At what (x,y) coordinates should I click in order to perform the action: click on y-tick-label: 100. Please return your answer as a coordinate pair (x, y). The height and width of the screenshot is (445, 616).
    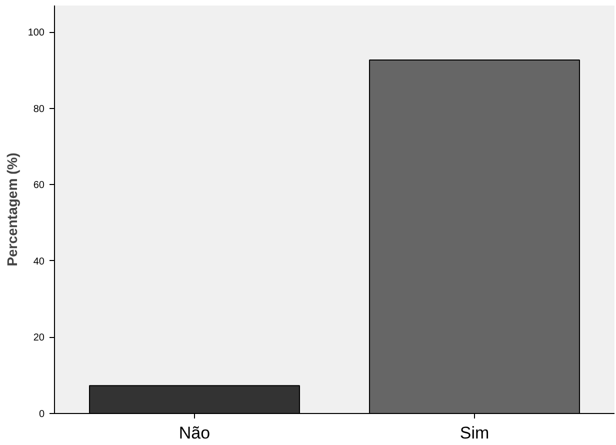
    Looking at the image, I should click on (36, 33).